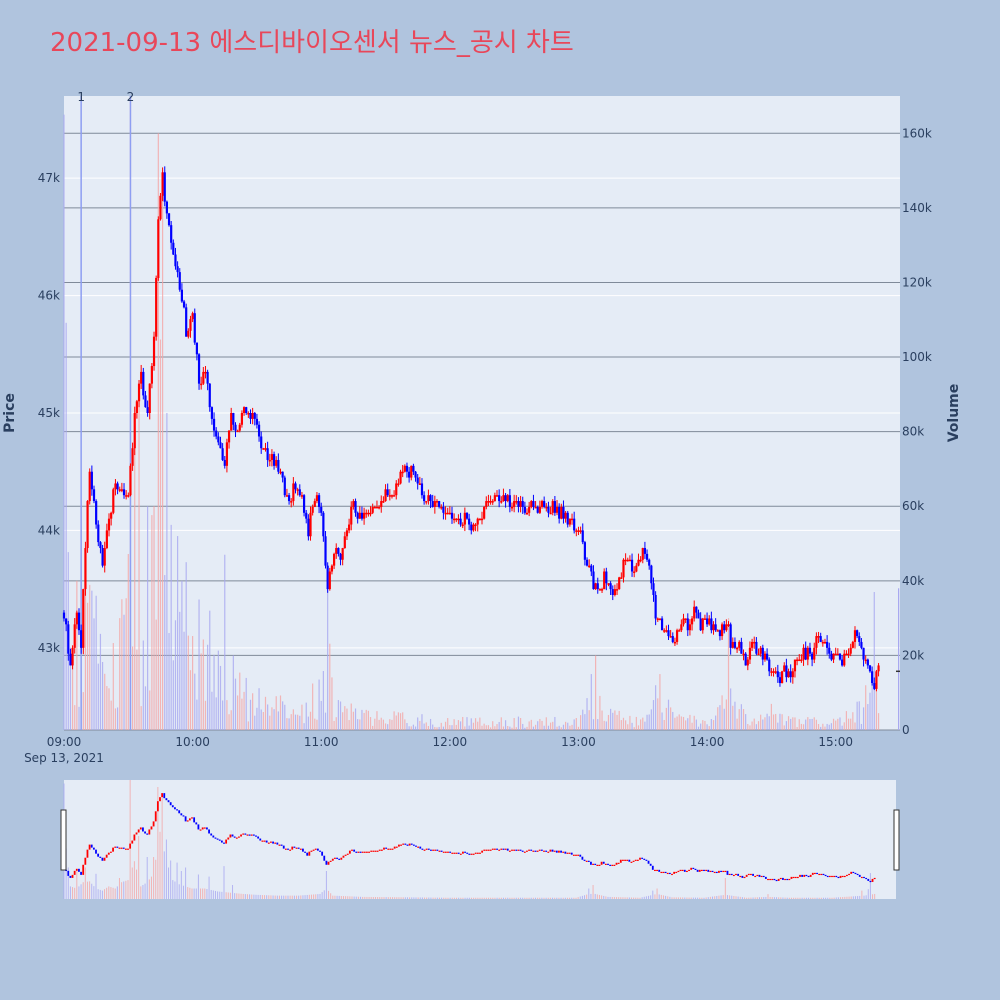  Describe the element at coordinates (896, 840) in the screenshot. I see `range-slider-right-handle` at that location.